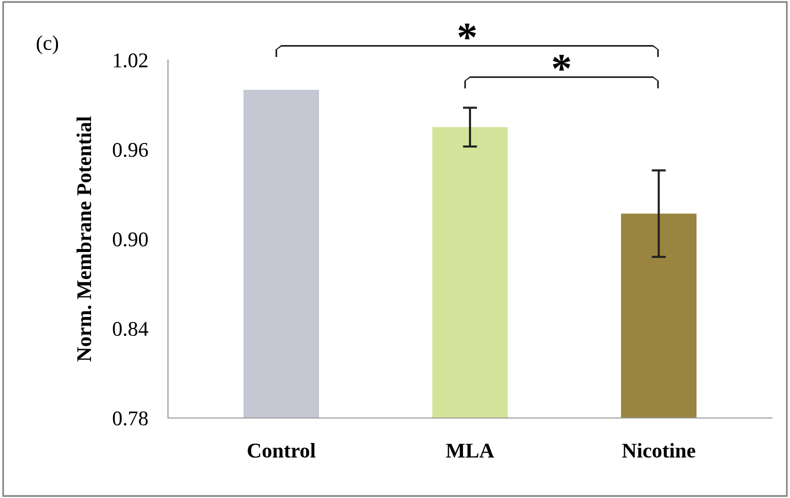  Describe the element at coordinates (282, 450) in the screenshot. I see `x-tick-label: Control` at that location.